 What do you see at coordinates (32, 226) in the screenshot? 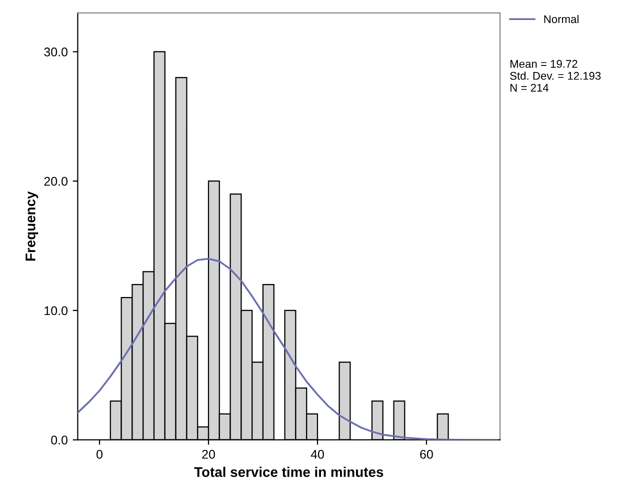
I see `y-axis-title: Frequency` at bounding box center [32, 226].